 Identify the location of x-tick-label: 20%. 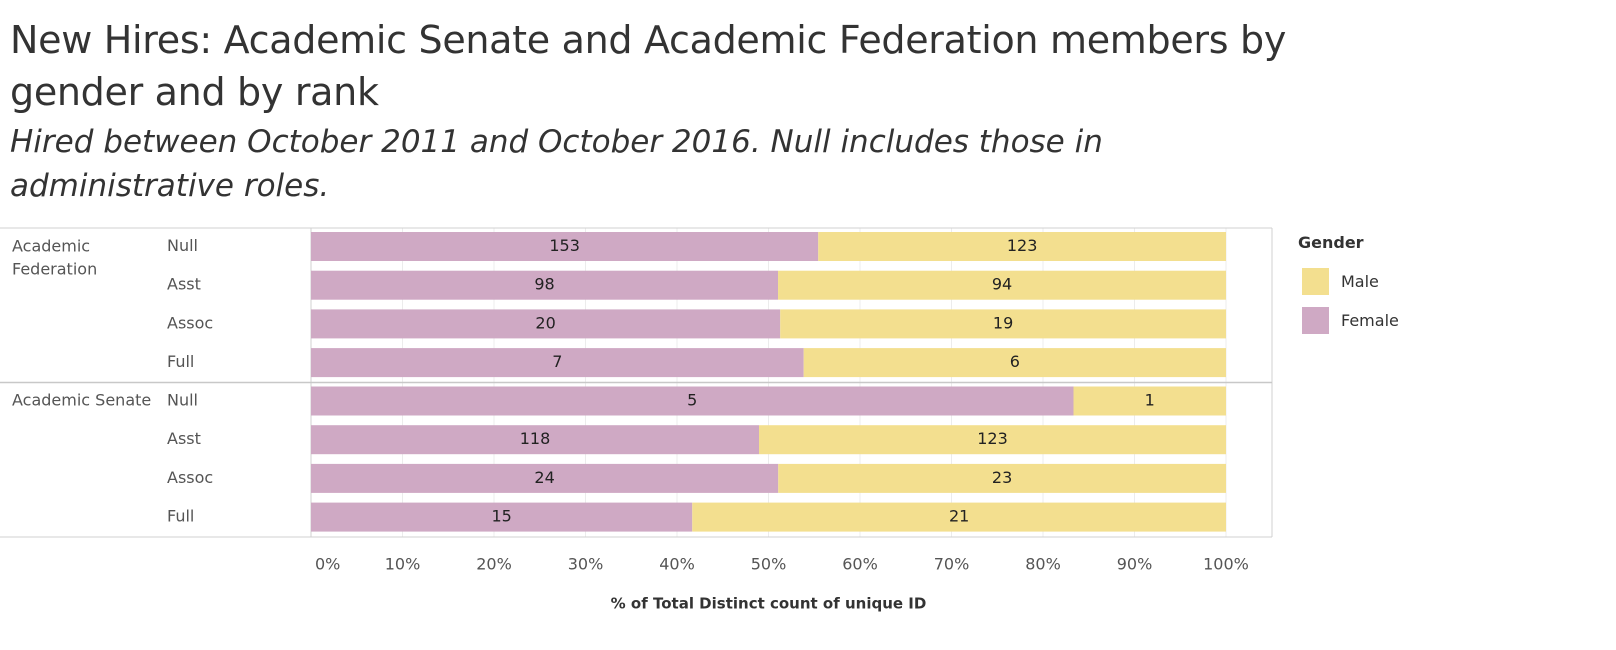
(494, 564).